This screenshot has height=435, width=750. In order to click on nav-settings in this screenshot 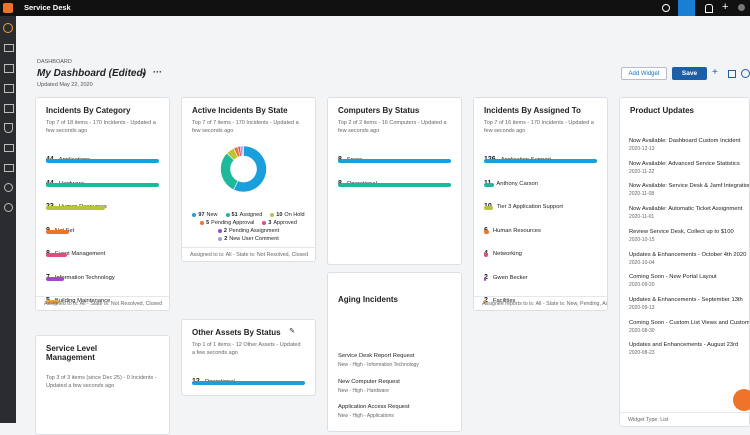, I will do `click(8, 207)`.